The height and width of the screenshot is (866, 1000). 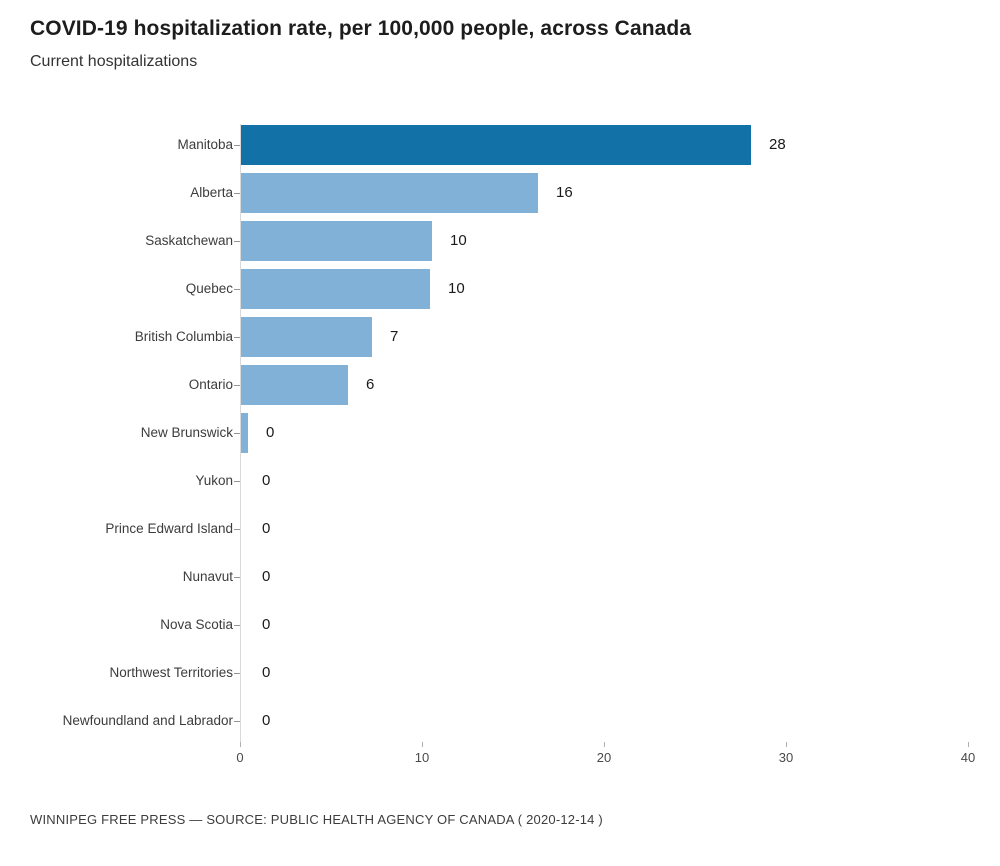 I want to click on category-label: Nunavut, so click(x=207, y=576).